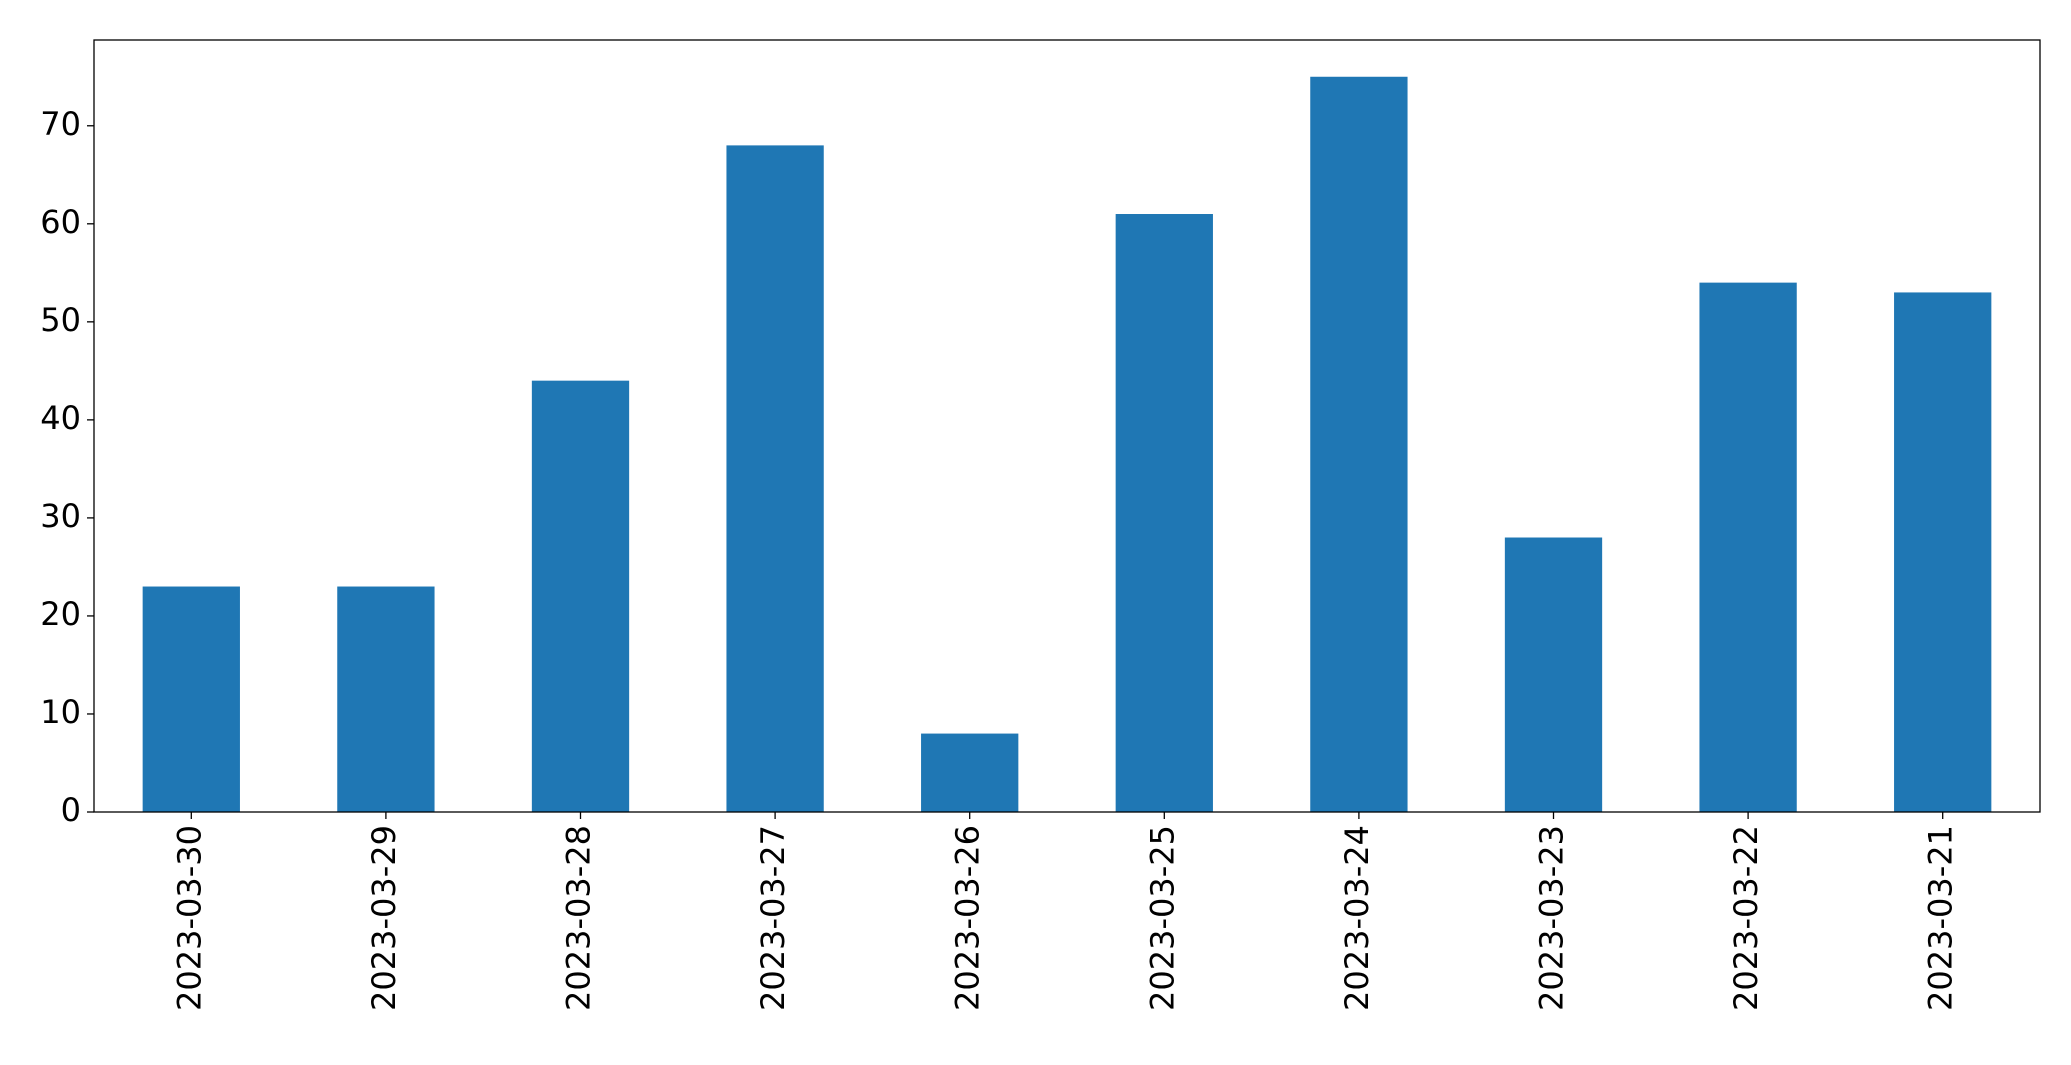  Describe the element at coordinates (1746, 918) in the screenshot. I see `x-tick-label: 2023-03-22` at that location.